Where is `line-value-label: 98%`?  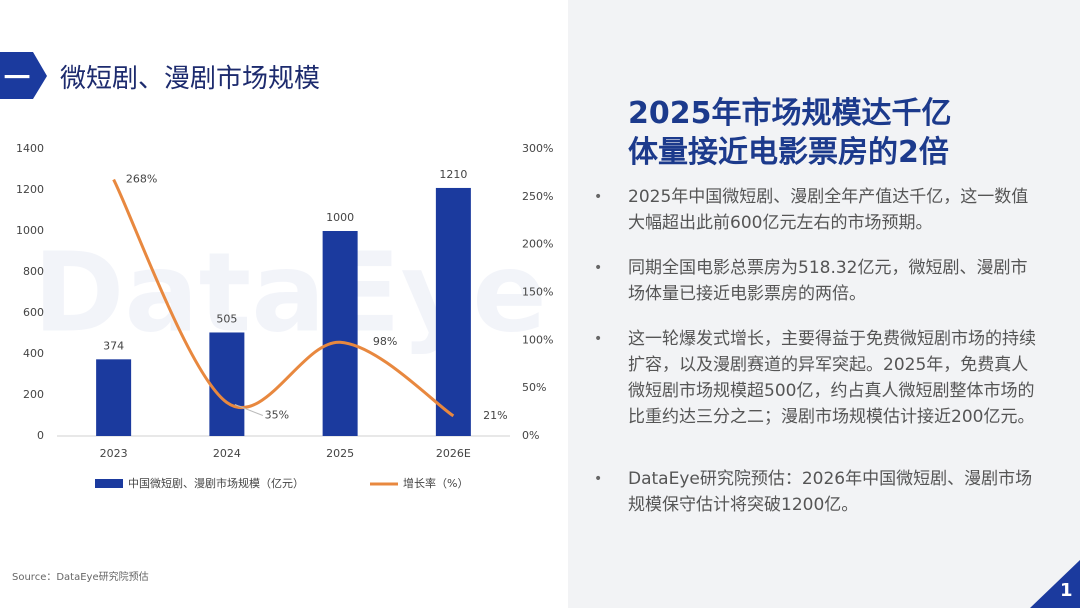
line-value-label: 98% is located at coordinates (385, 341).